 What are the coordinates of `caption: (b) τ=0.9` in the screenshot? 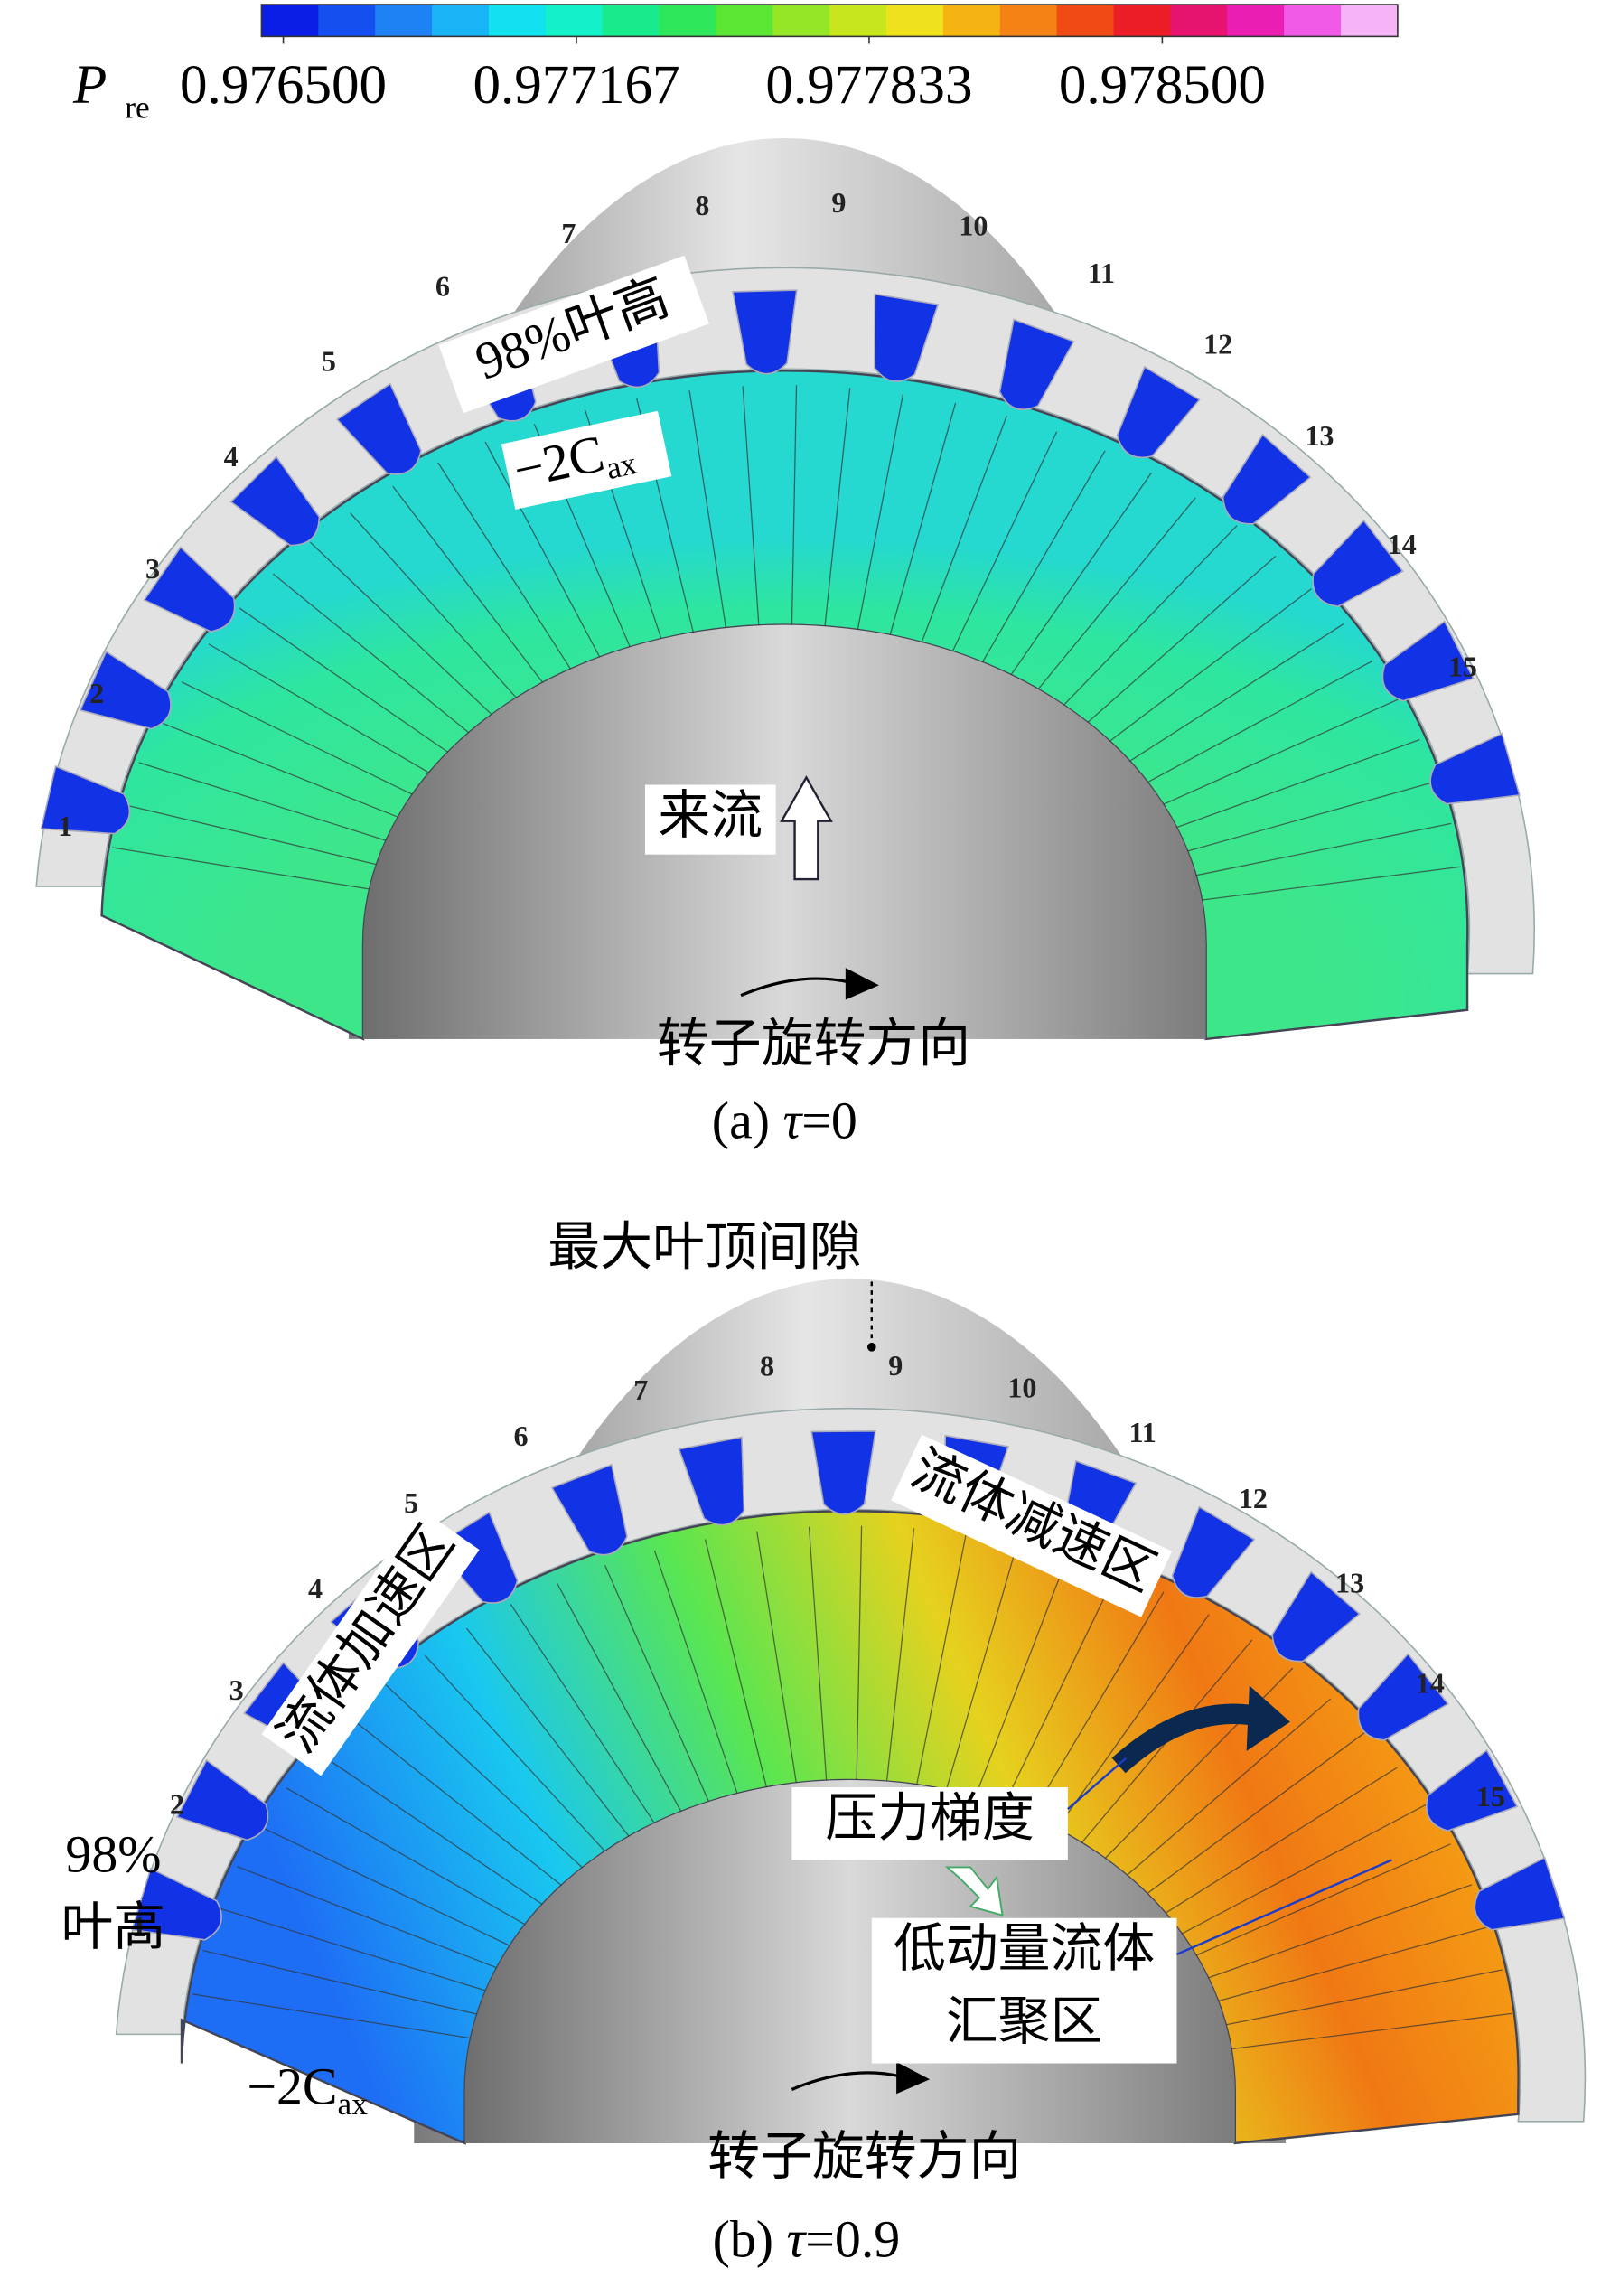 It's located at (807, 2239).